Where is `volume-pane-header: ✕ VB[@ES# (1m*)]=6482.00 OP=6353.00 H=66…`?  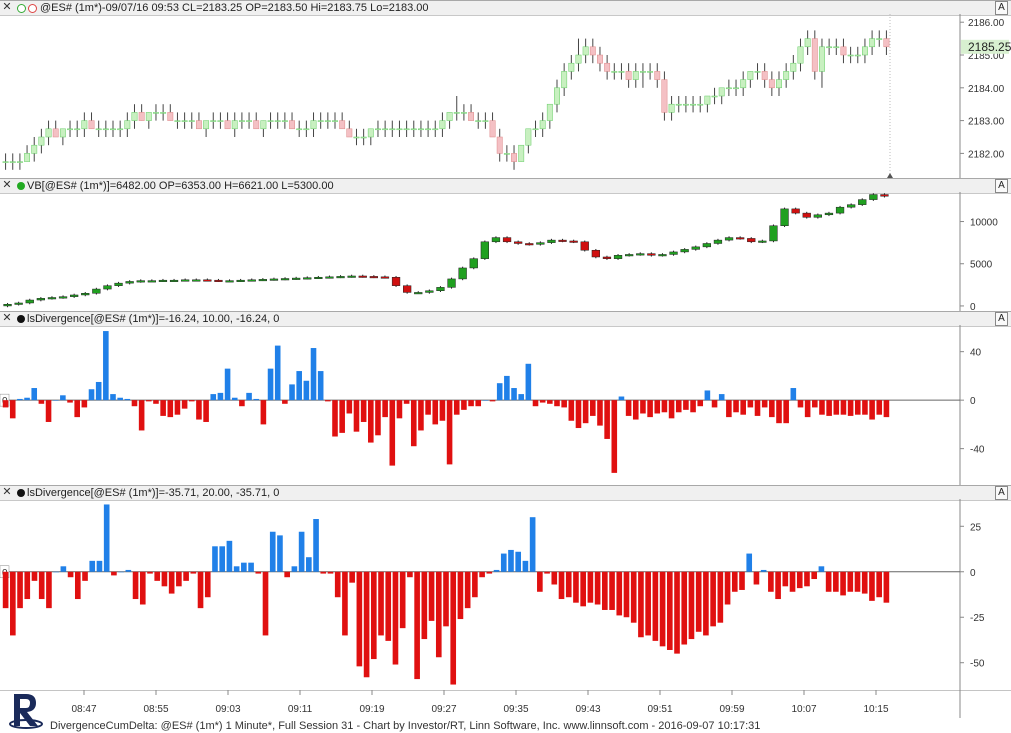 volume-pane-header: ✕ VB[@ES# (1m*)]=6482.00 OP=6353.00 H=66… is located at coordinates (505, 186).